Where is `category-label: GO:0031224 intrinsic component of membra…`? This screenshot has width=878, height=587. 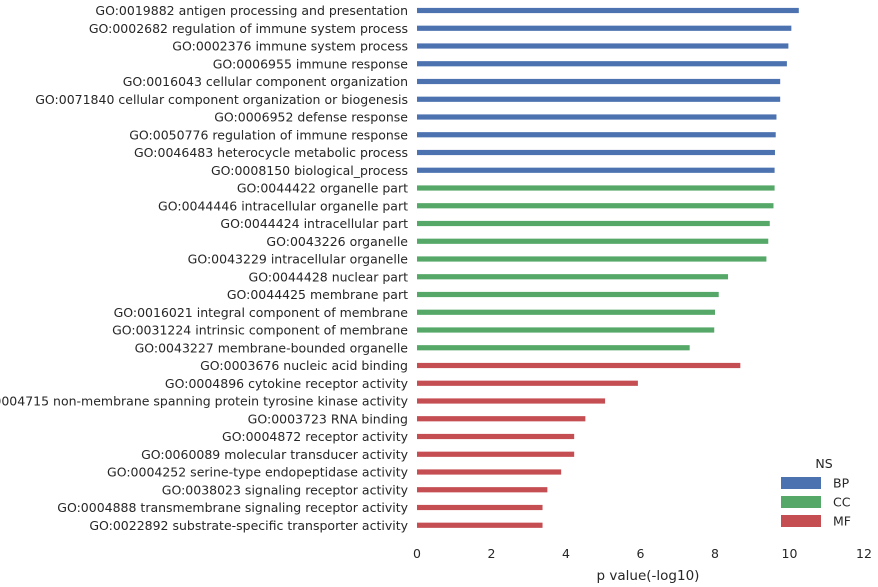 category-label: GO:0031224 intrinsic component of membra… is located at coordinates (260, 330).